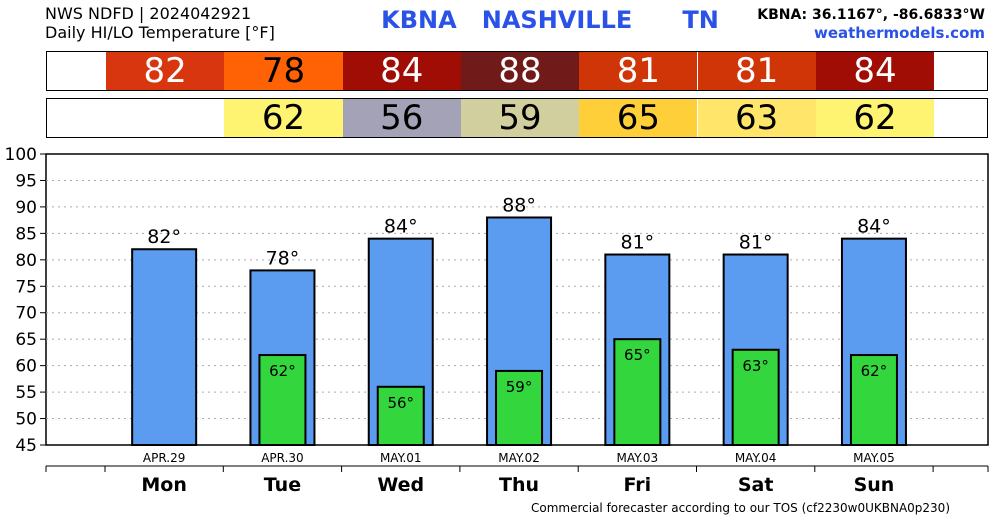  I want to click on y-tick-label: 75, so click(26, 287).